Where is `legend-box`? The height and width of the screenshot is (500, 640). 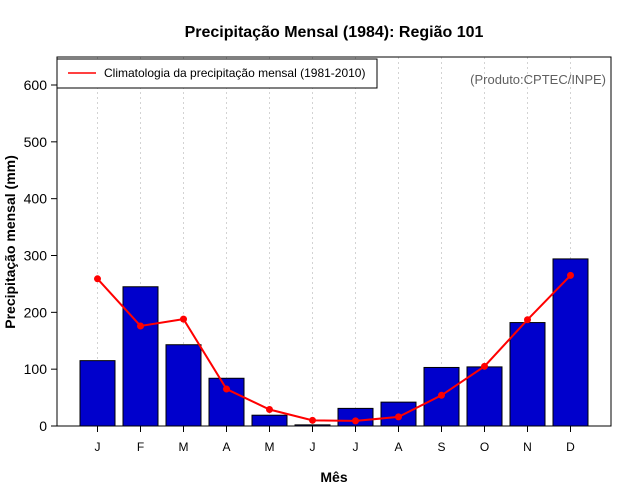
legend-box is located at coordinates (217, 73).